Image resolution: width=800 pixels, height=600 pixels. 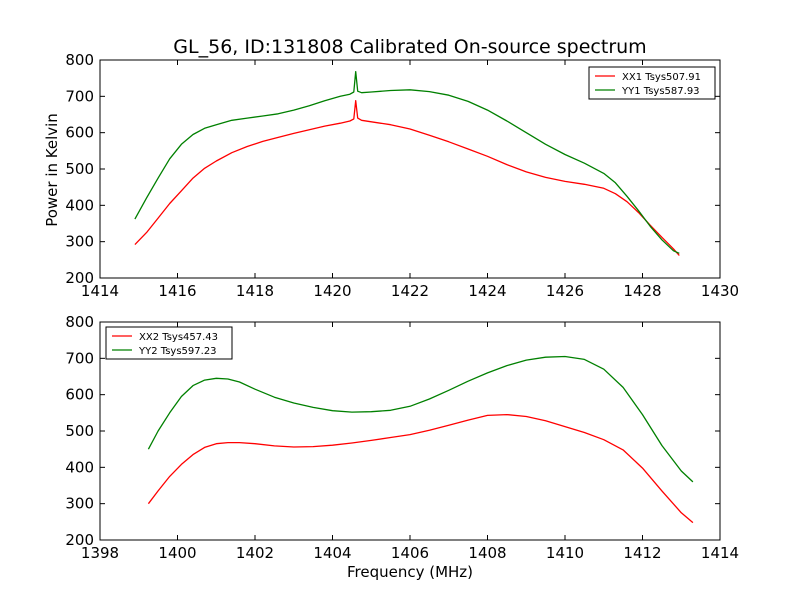 I want to click on bottom-legend-box, so click(x=169, y=343).